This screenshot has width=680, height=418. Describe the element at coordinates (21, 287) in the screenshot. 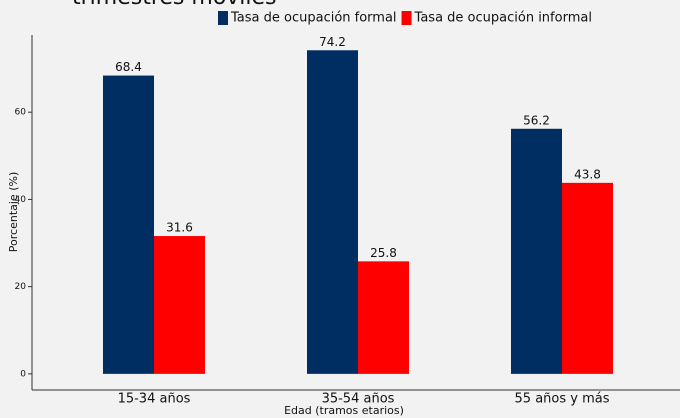

I see `y-tick-label: 20` at that location.